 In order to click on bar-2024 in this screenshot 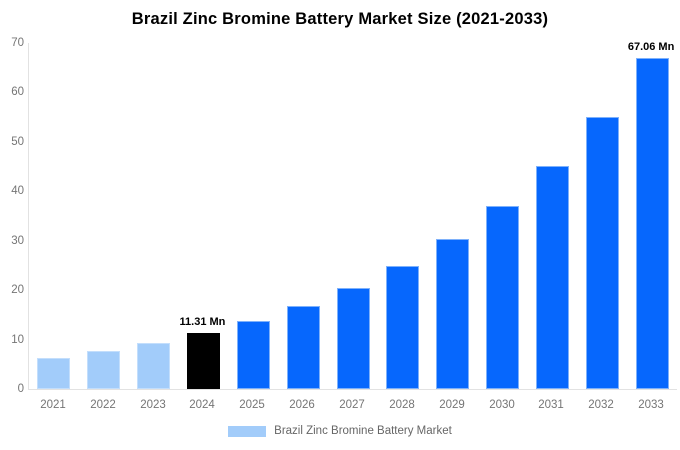, I will do `click(203, 361)`.